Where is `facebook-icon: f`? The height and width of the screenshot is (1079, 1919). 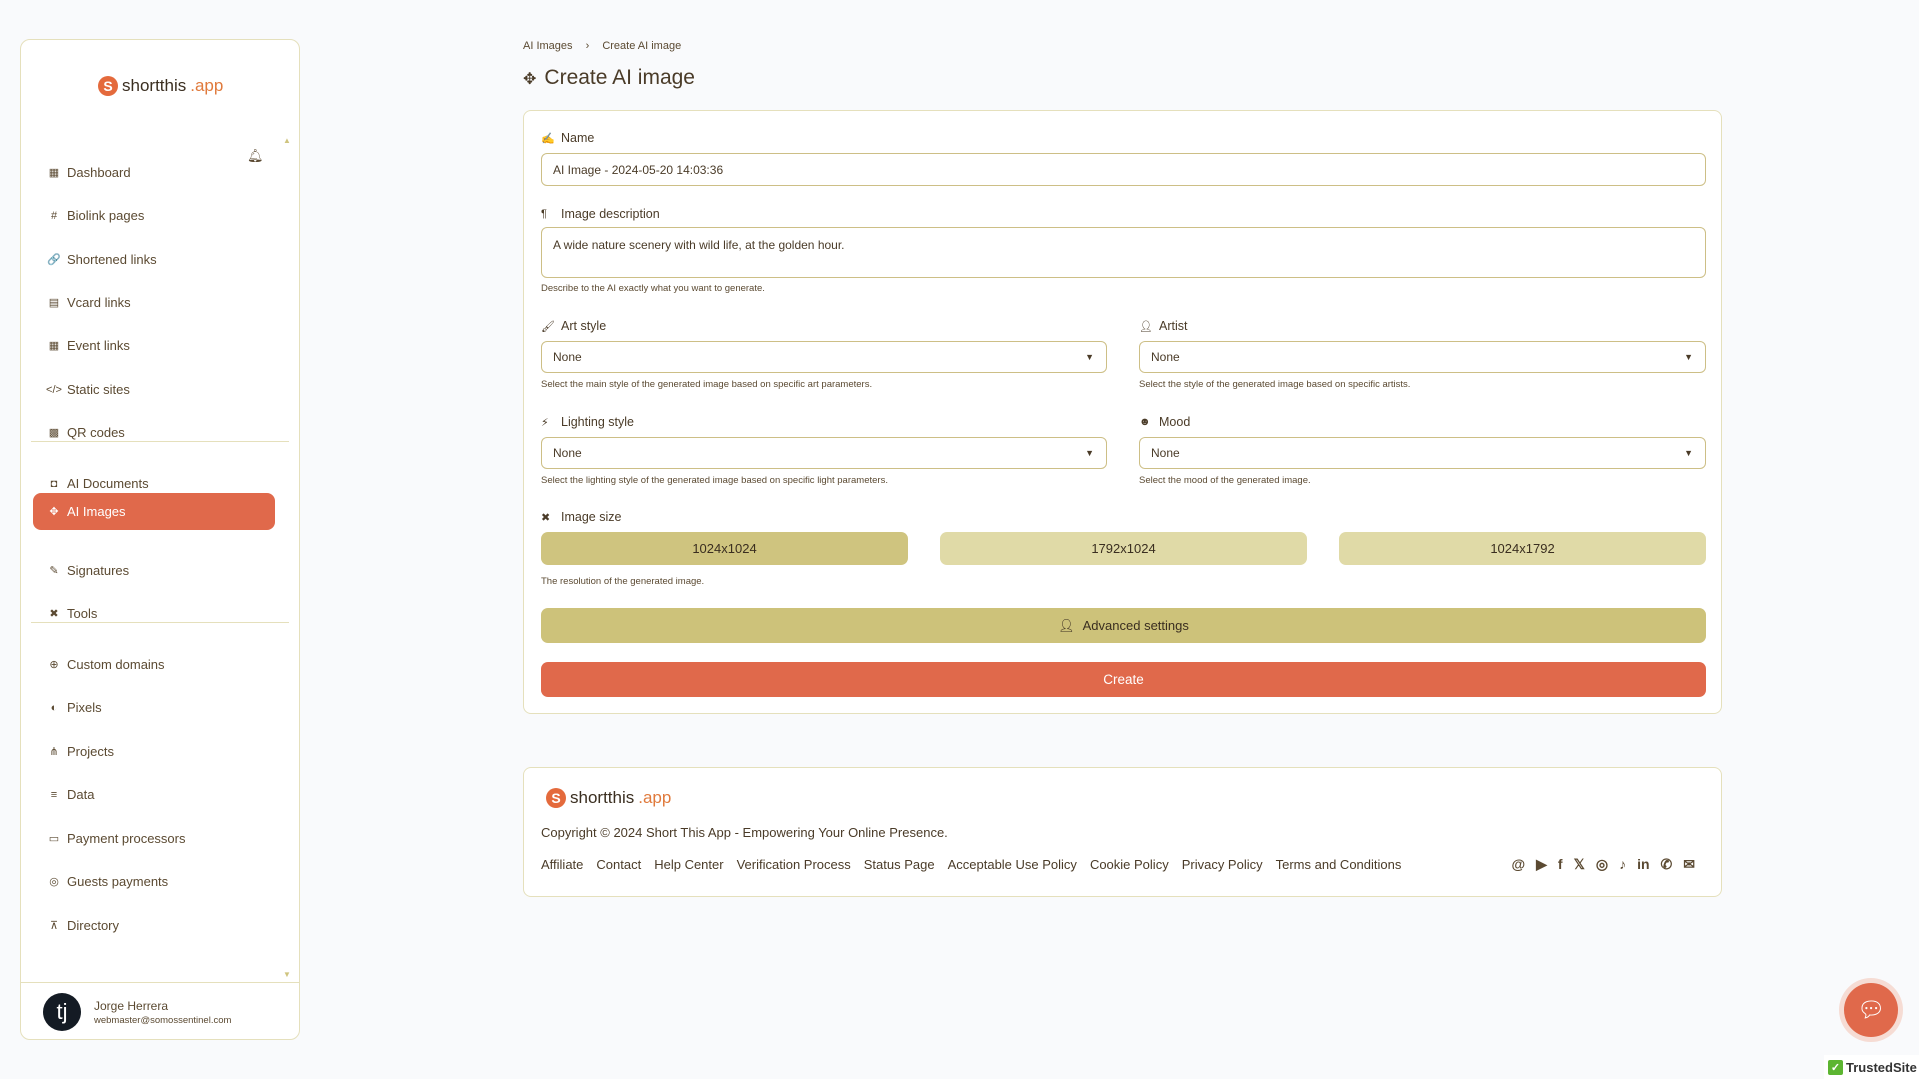
facebook-icon: f is located at coordinates (1560, 864).